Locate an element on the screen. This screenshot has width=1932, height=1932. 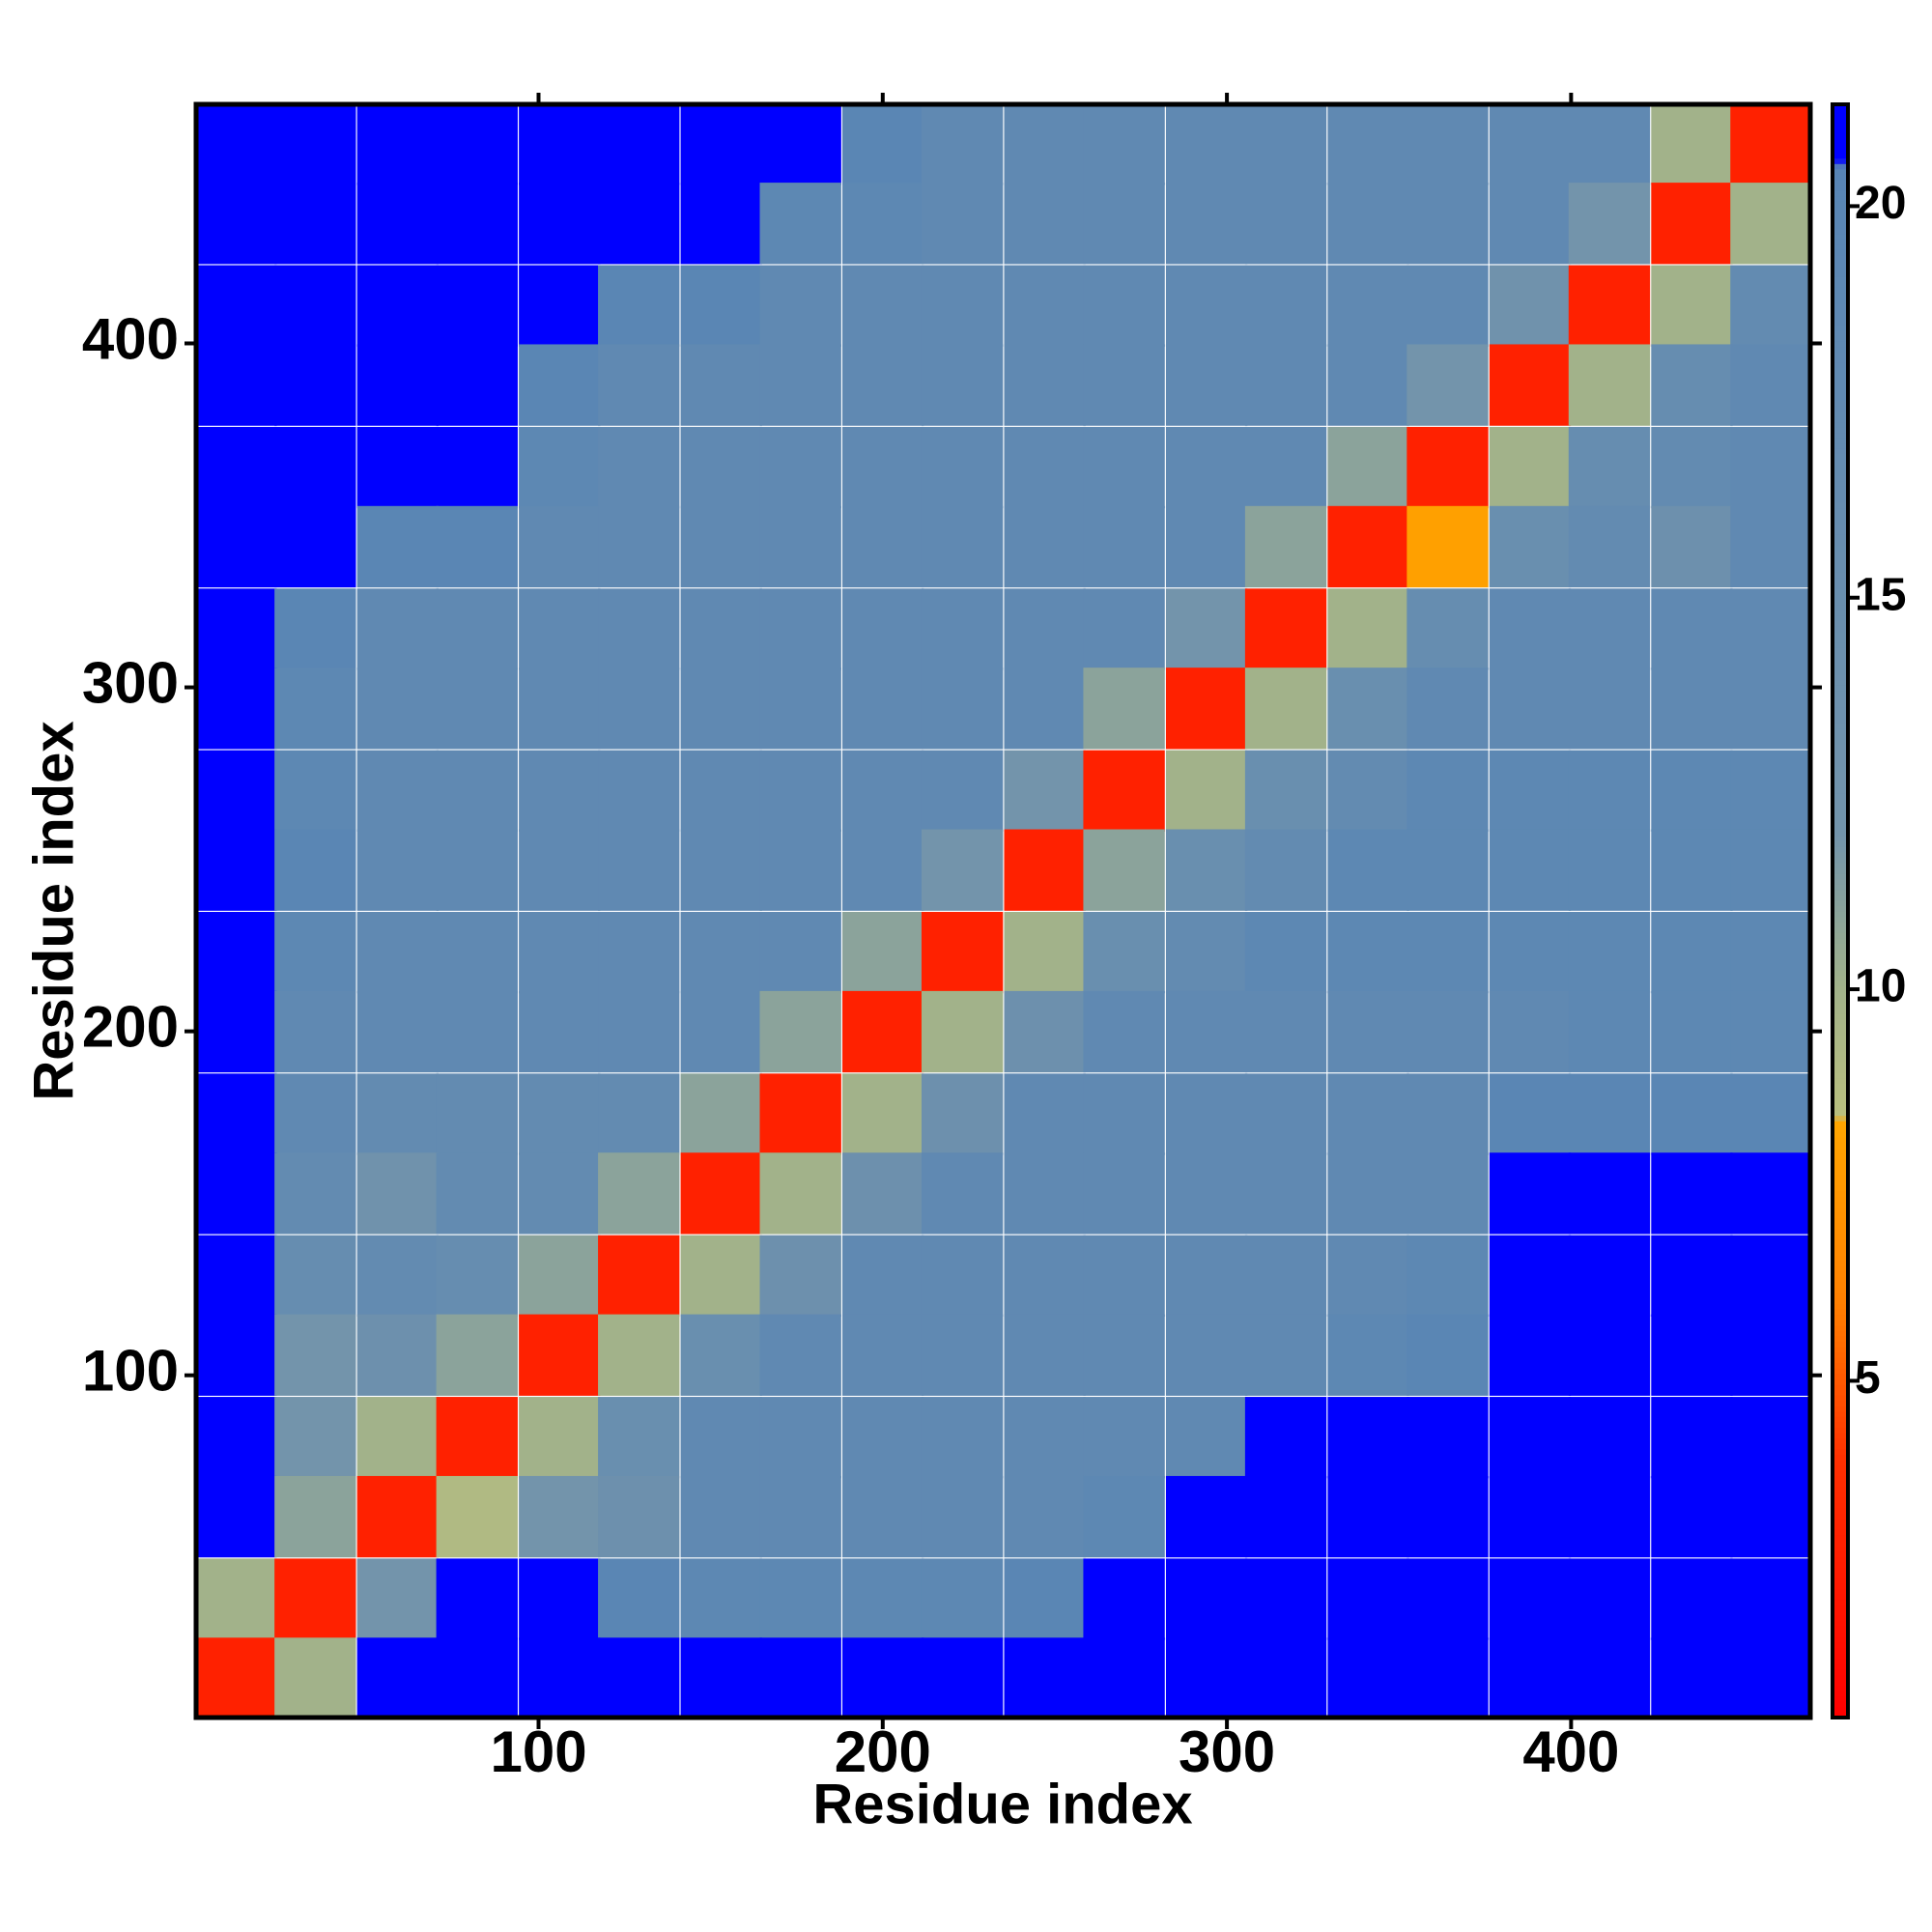
colorbar-tick-label: 15 is located at coordinates (1880, 594).